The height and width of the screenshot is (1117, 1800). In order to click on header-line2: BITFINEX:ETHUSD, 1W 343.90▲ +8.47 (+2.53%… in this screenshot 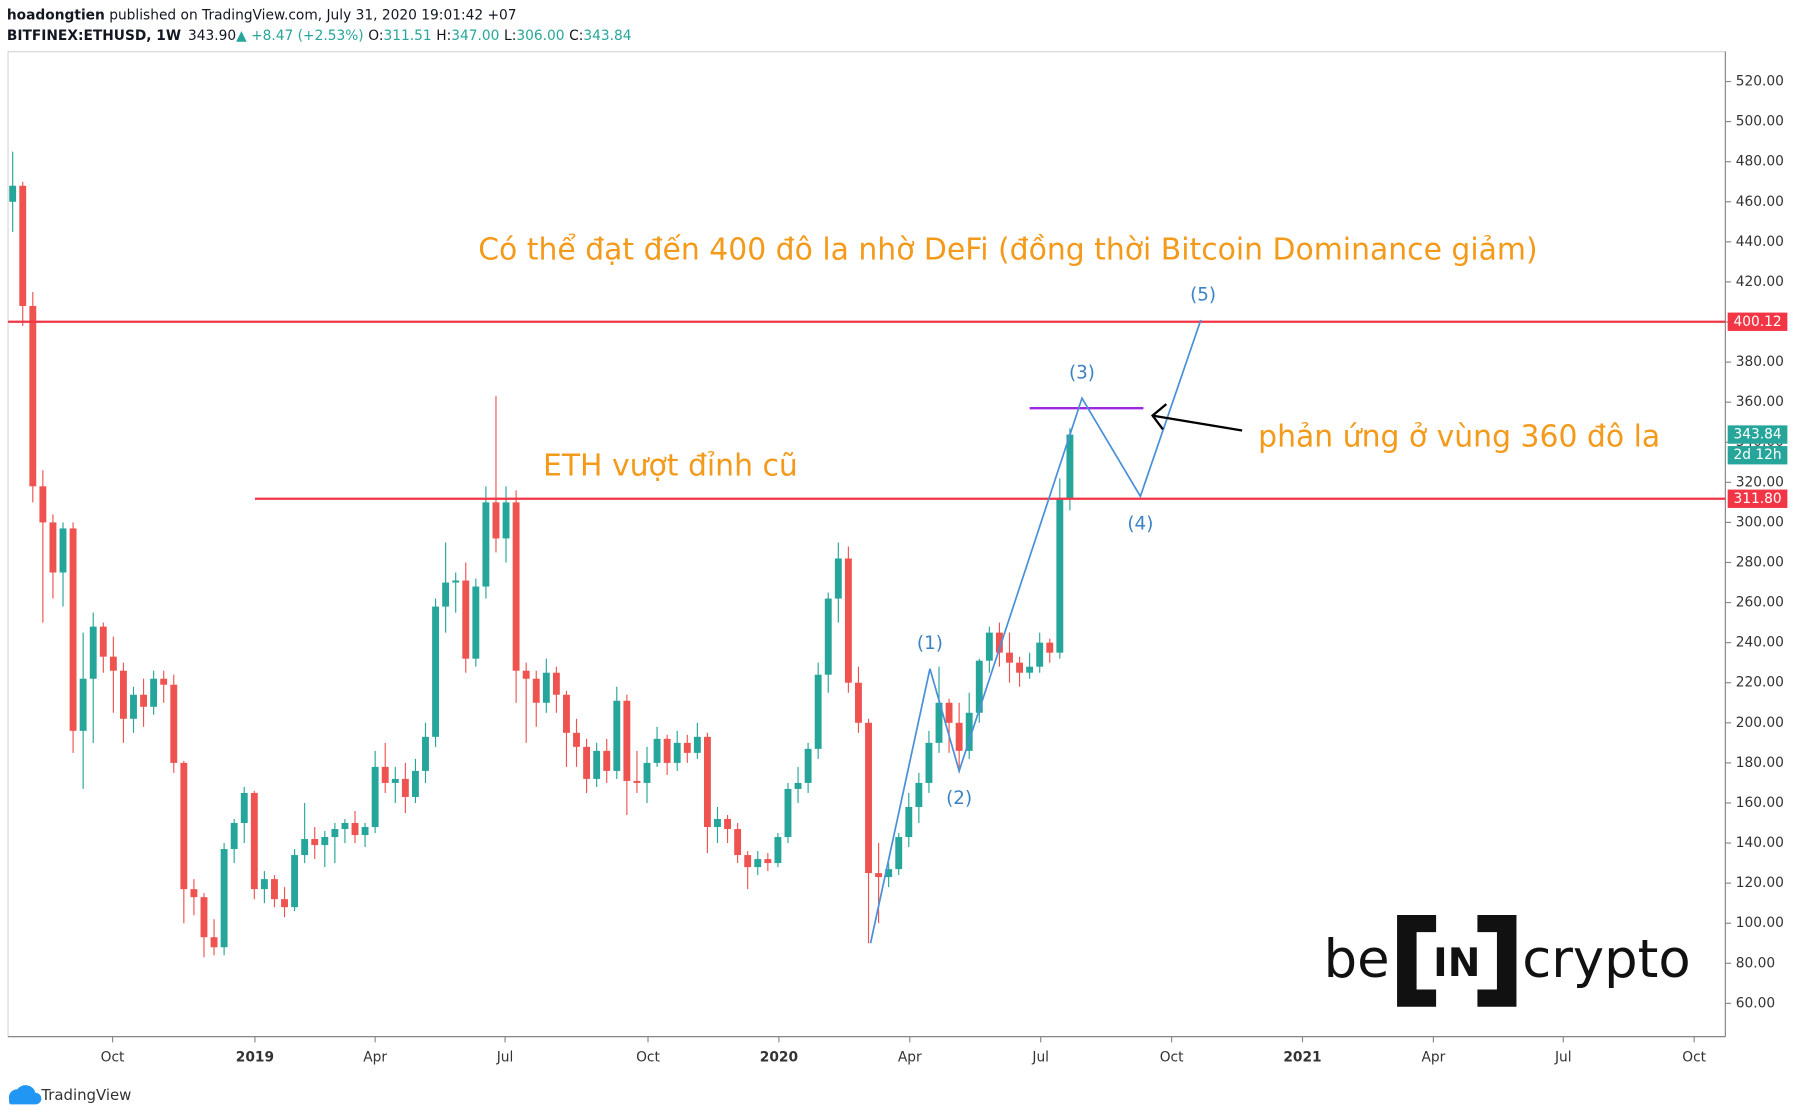, I will do `click(319, 36)`.